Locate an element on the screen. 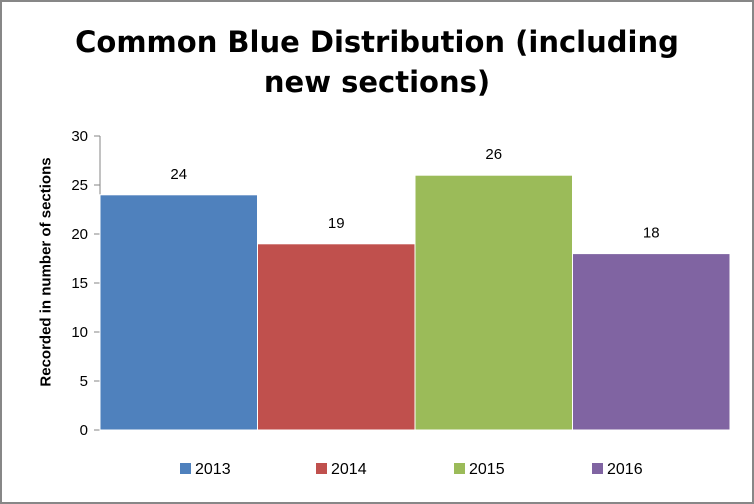  y-tick-label: 5 is located at coordinates (84, 381).